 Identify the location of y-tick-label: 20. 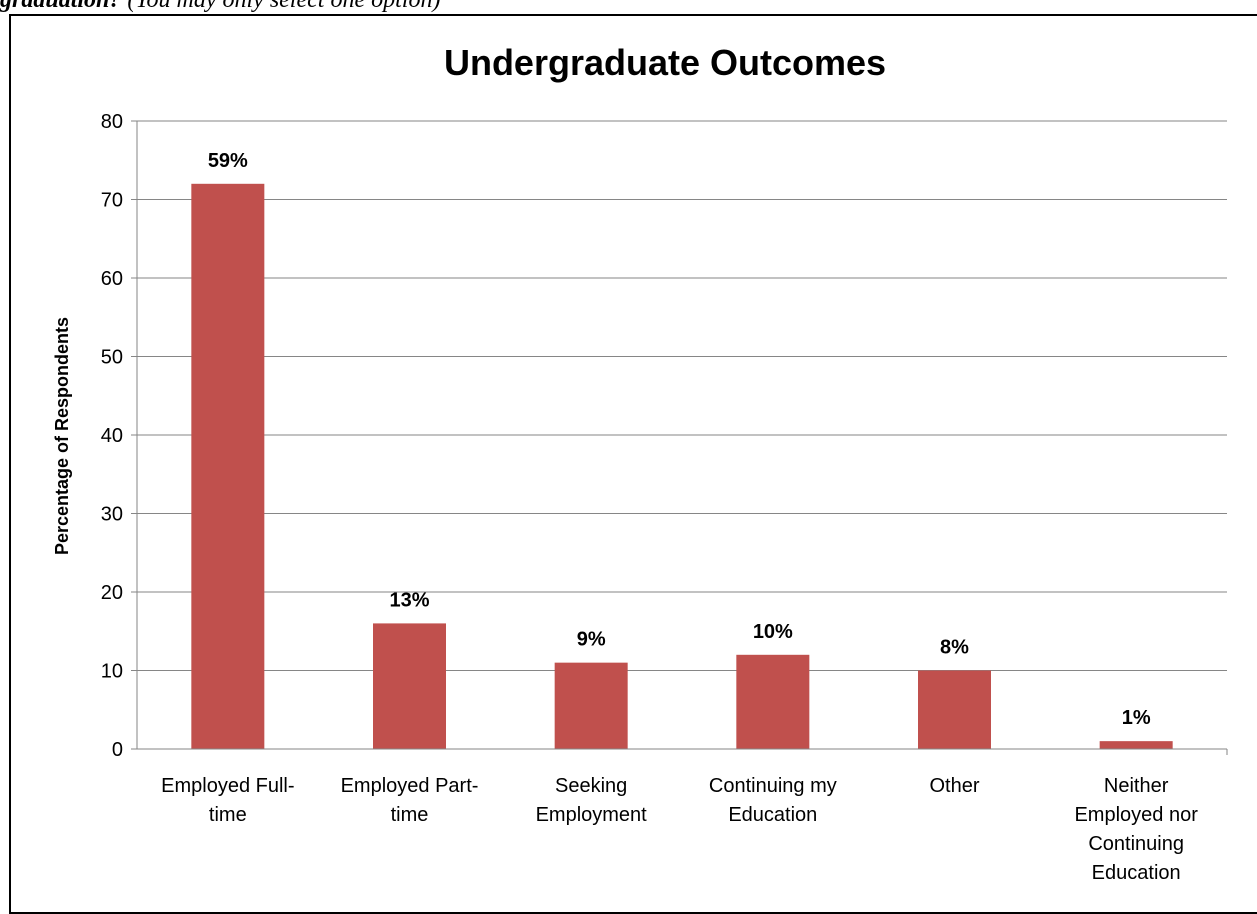
(112, 593).